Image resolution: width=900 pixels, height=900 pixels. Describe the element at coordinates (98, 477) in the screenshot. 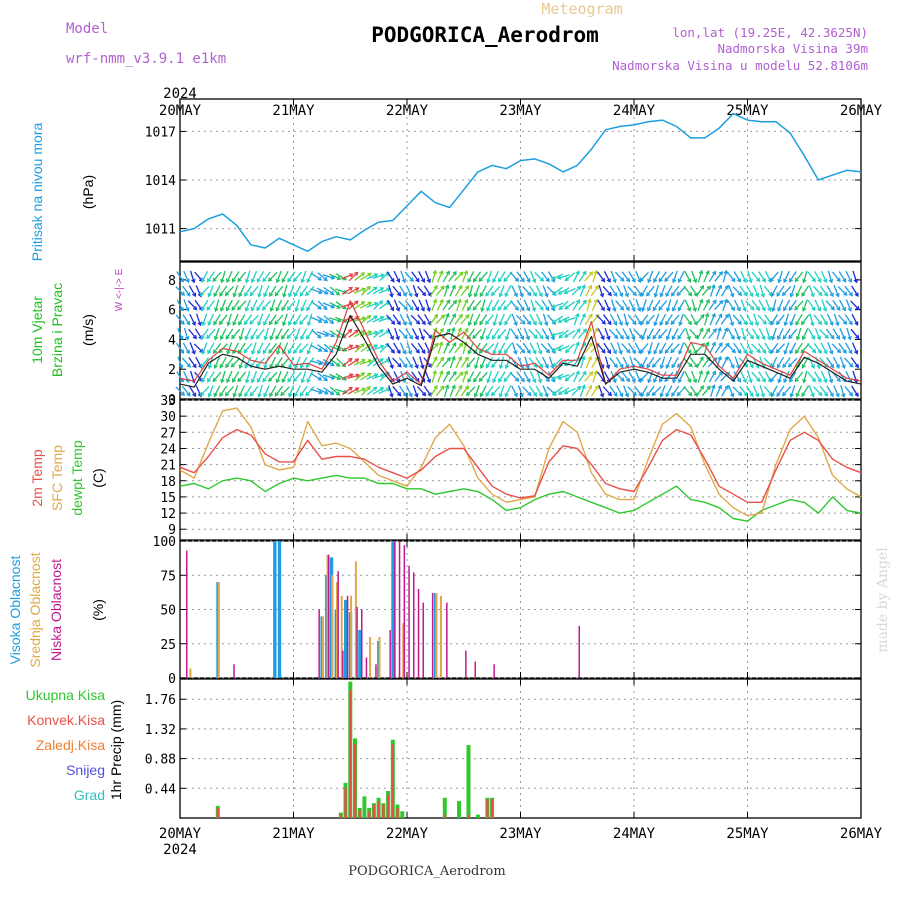

I see `temp-unit: (C)` at that location.